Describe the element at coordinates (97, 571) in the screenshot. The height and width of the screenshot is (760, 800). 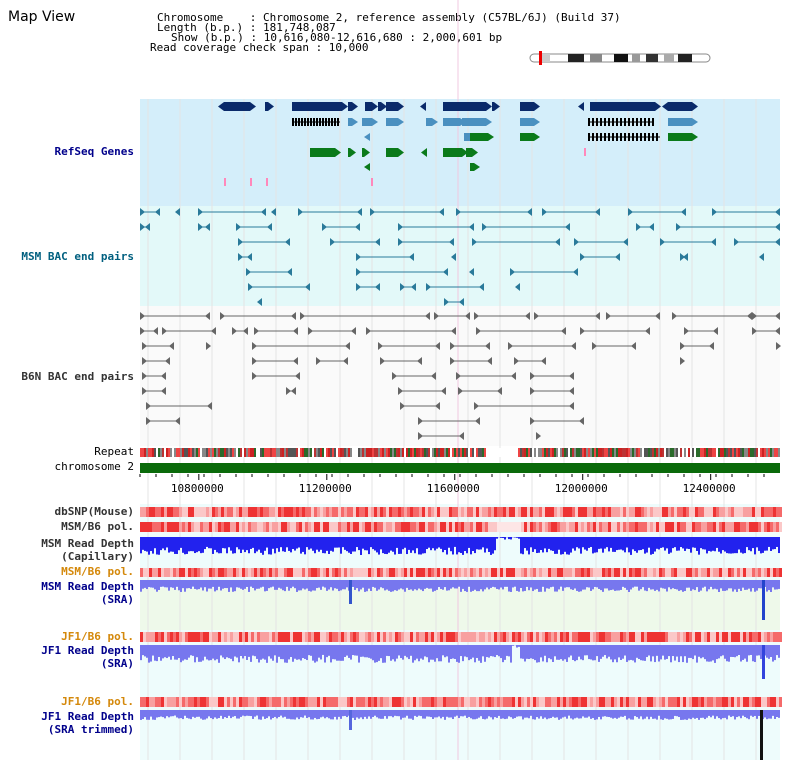
I see `msm-b6-pol-label-2: MSM/B6 pol.` at that location.